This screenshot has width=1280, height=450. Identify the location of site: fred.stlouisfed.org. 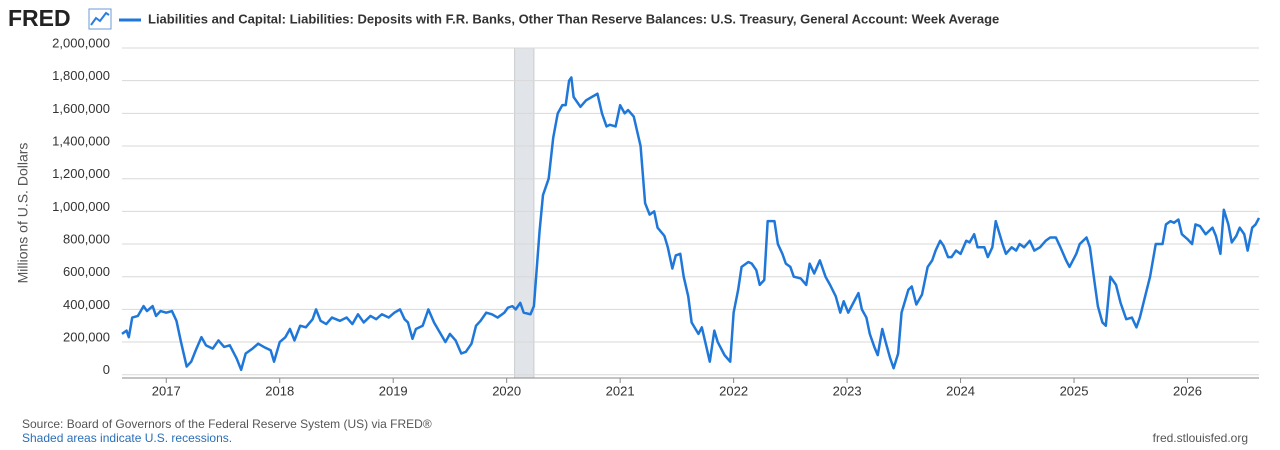
(1200, 438).